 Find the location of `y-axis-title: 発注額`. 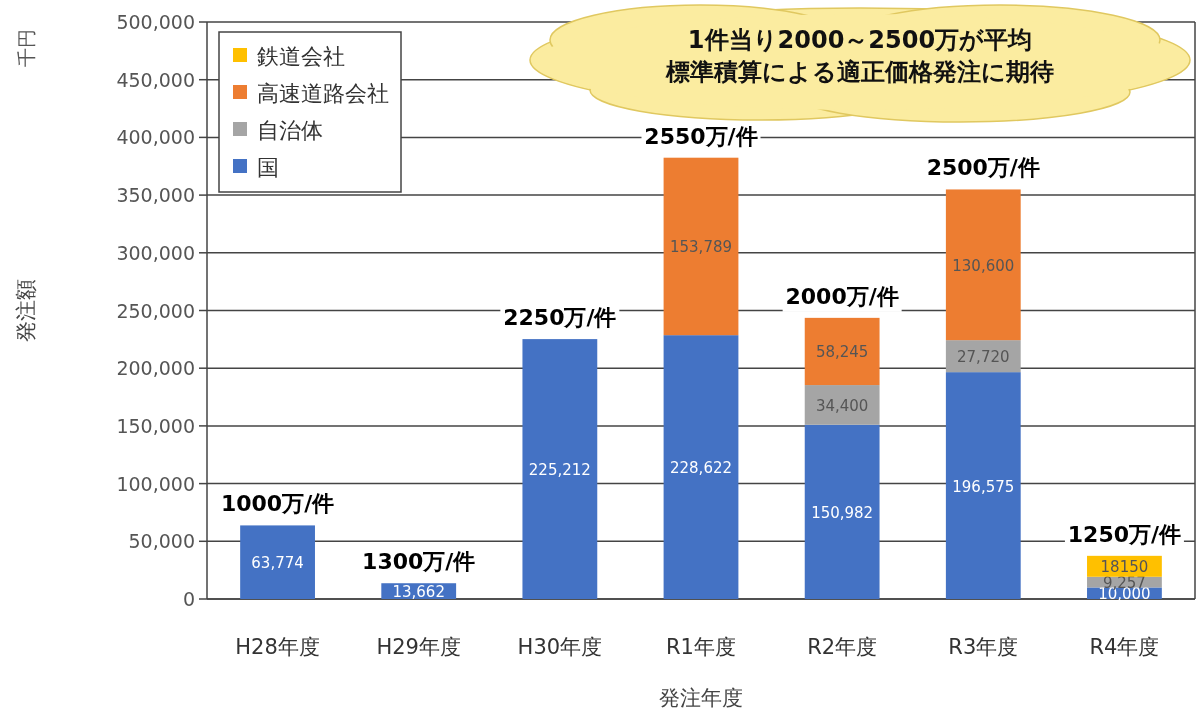

y-axis-title: 発注額 is located at coordinates (26, 310).